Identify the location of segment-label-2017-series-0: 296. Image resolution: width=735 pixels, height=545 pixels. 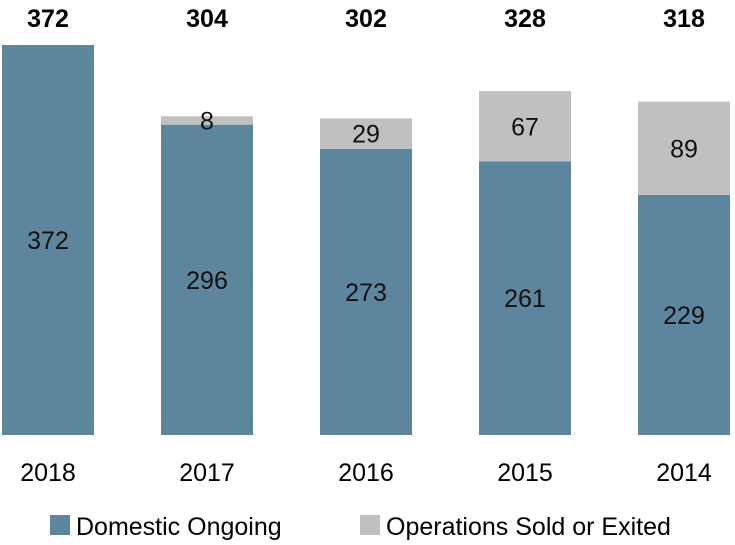
(207, 281).